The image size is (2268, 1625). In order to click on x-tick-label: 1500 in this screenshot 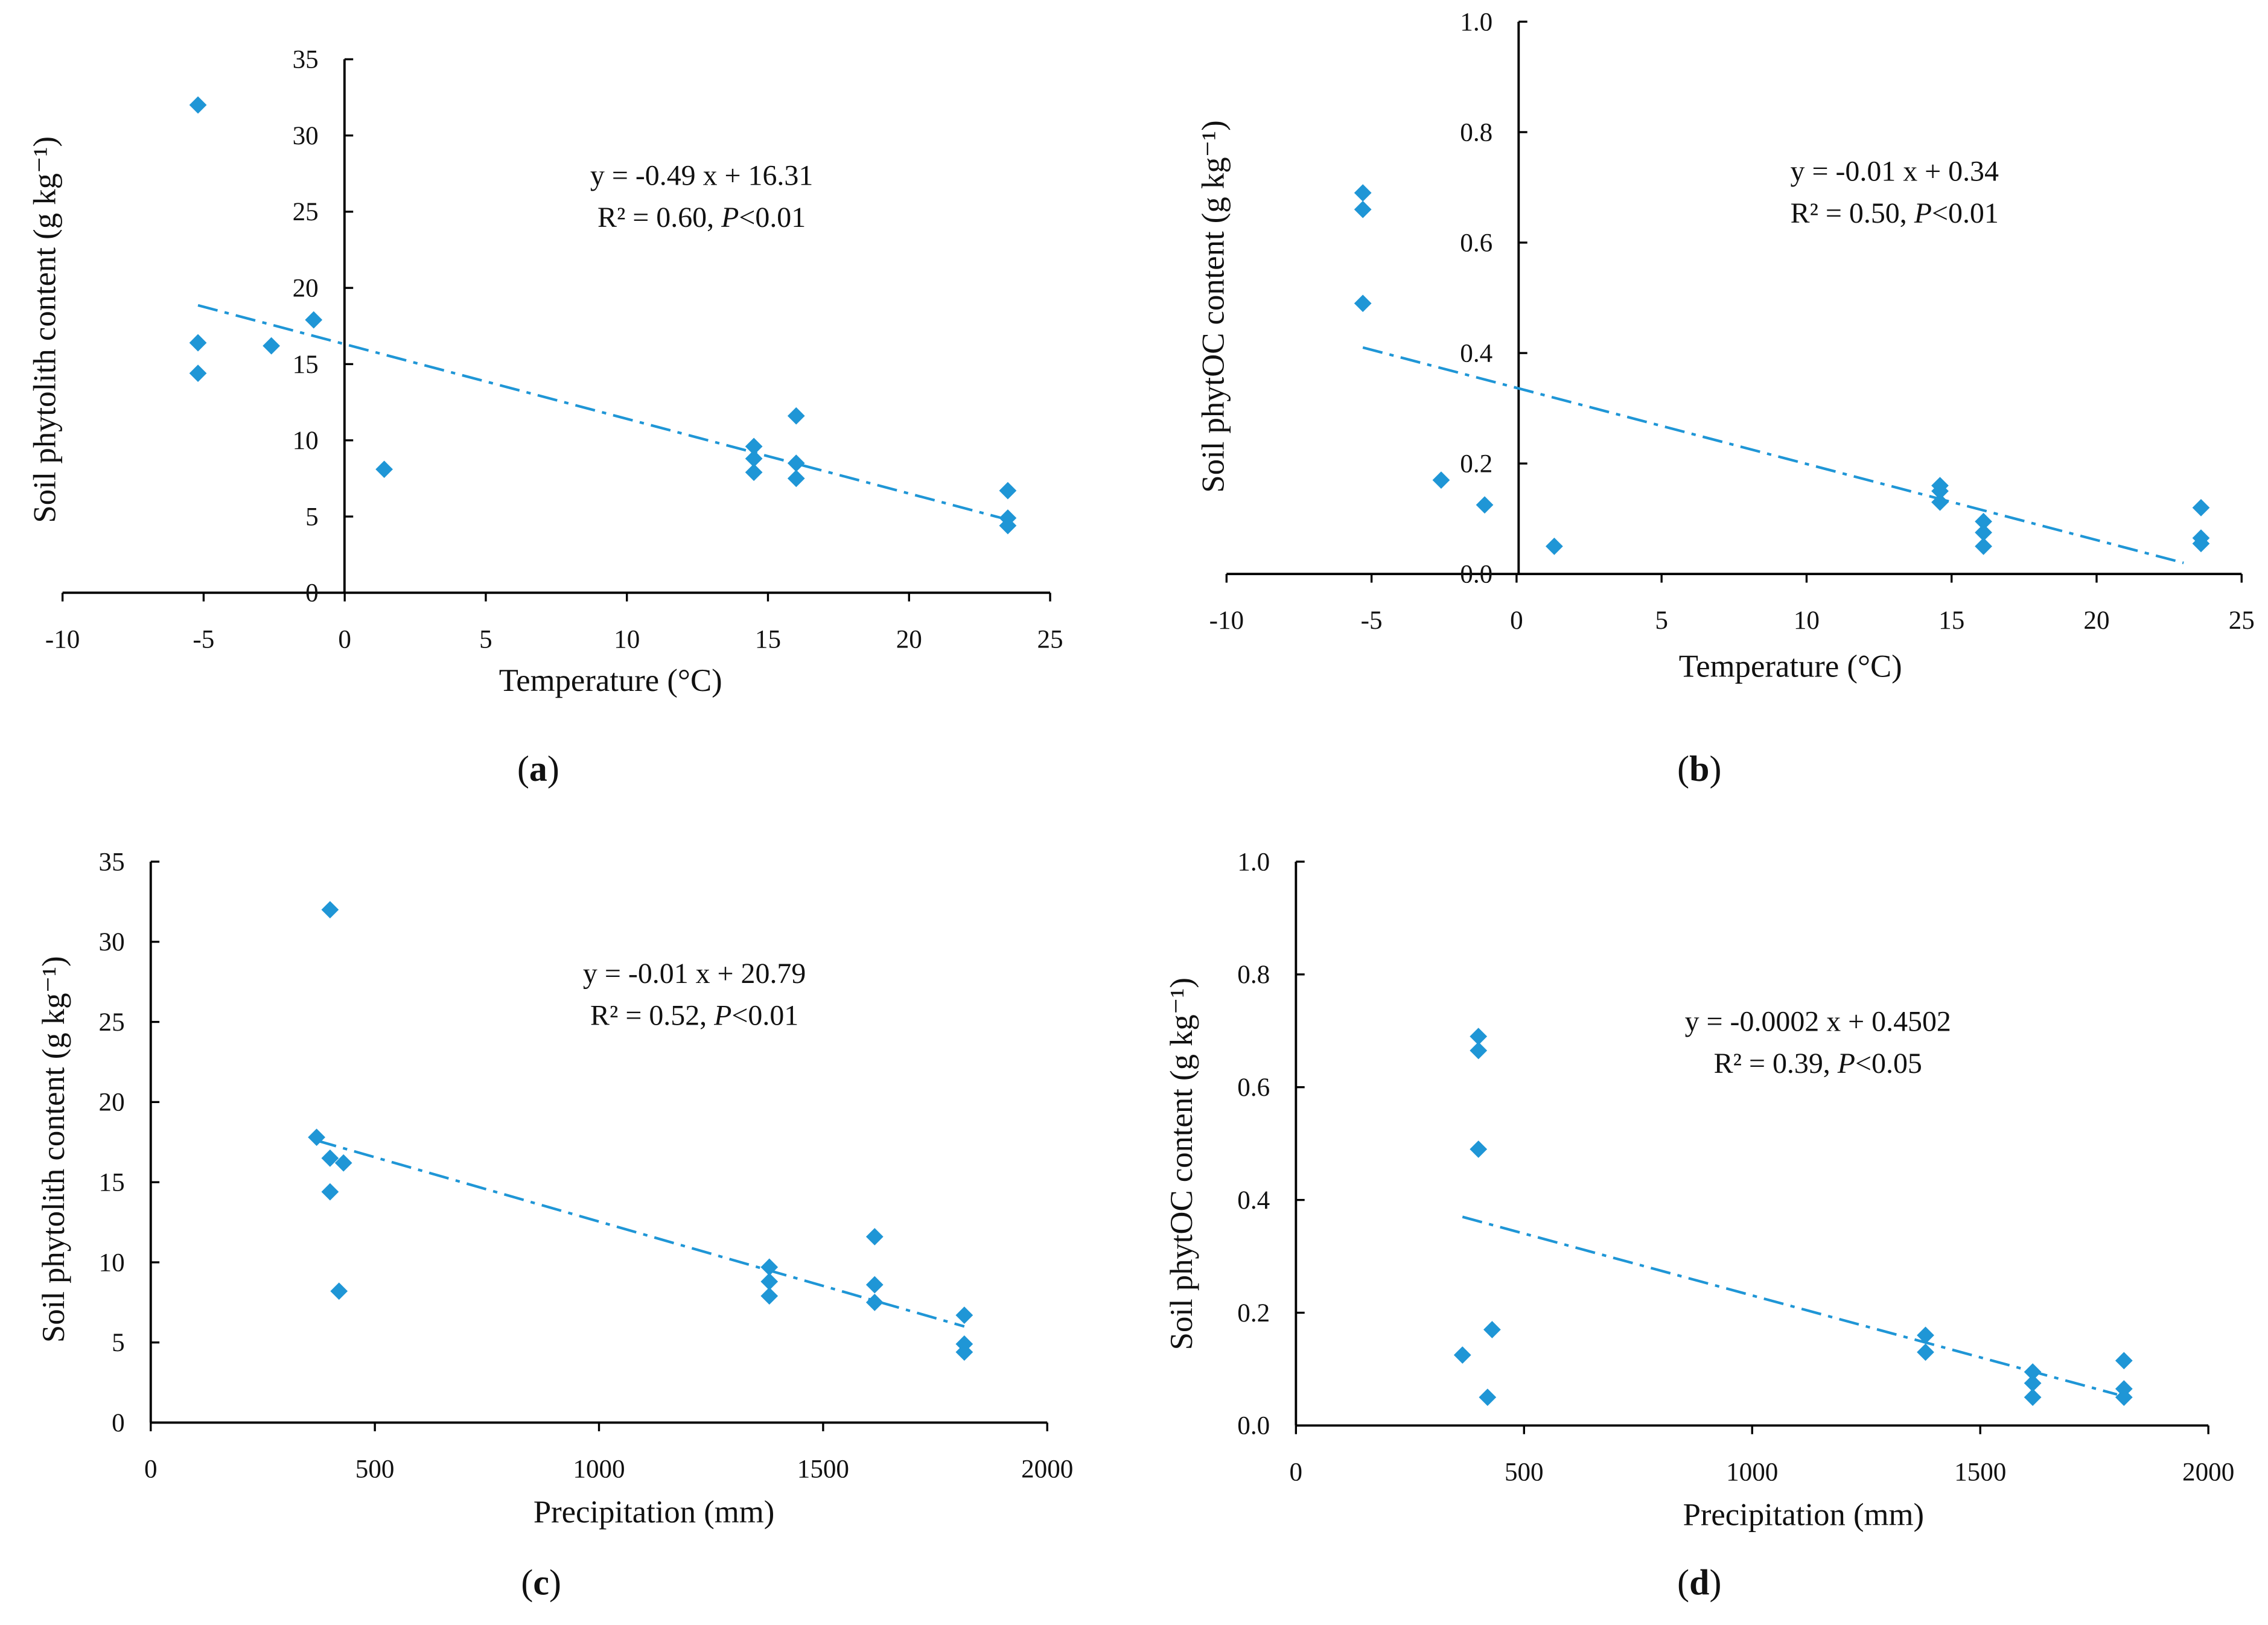, I will do `click(823, 1469)`.